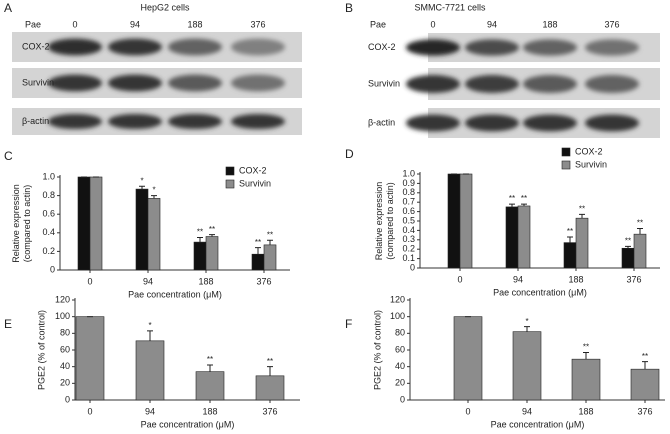 This screenshot has width=670, height=434. Describe the element at coordinates (349, 8) in the screenshot. I see `panel-letter: B` at that location.